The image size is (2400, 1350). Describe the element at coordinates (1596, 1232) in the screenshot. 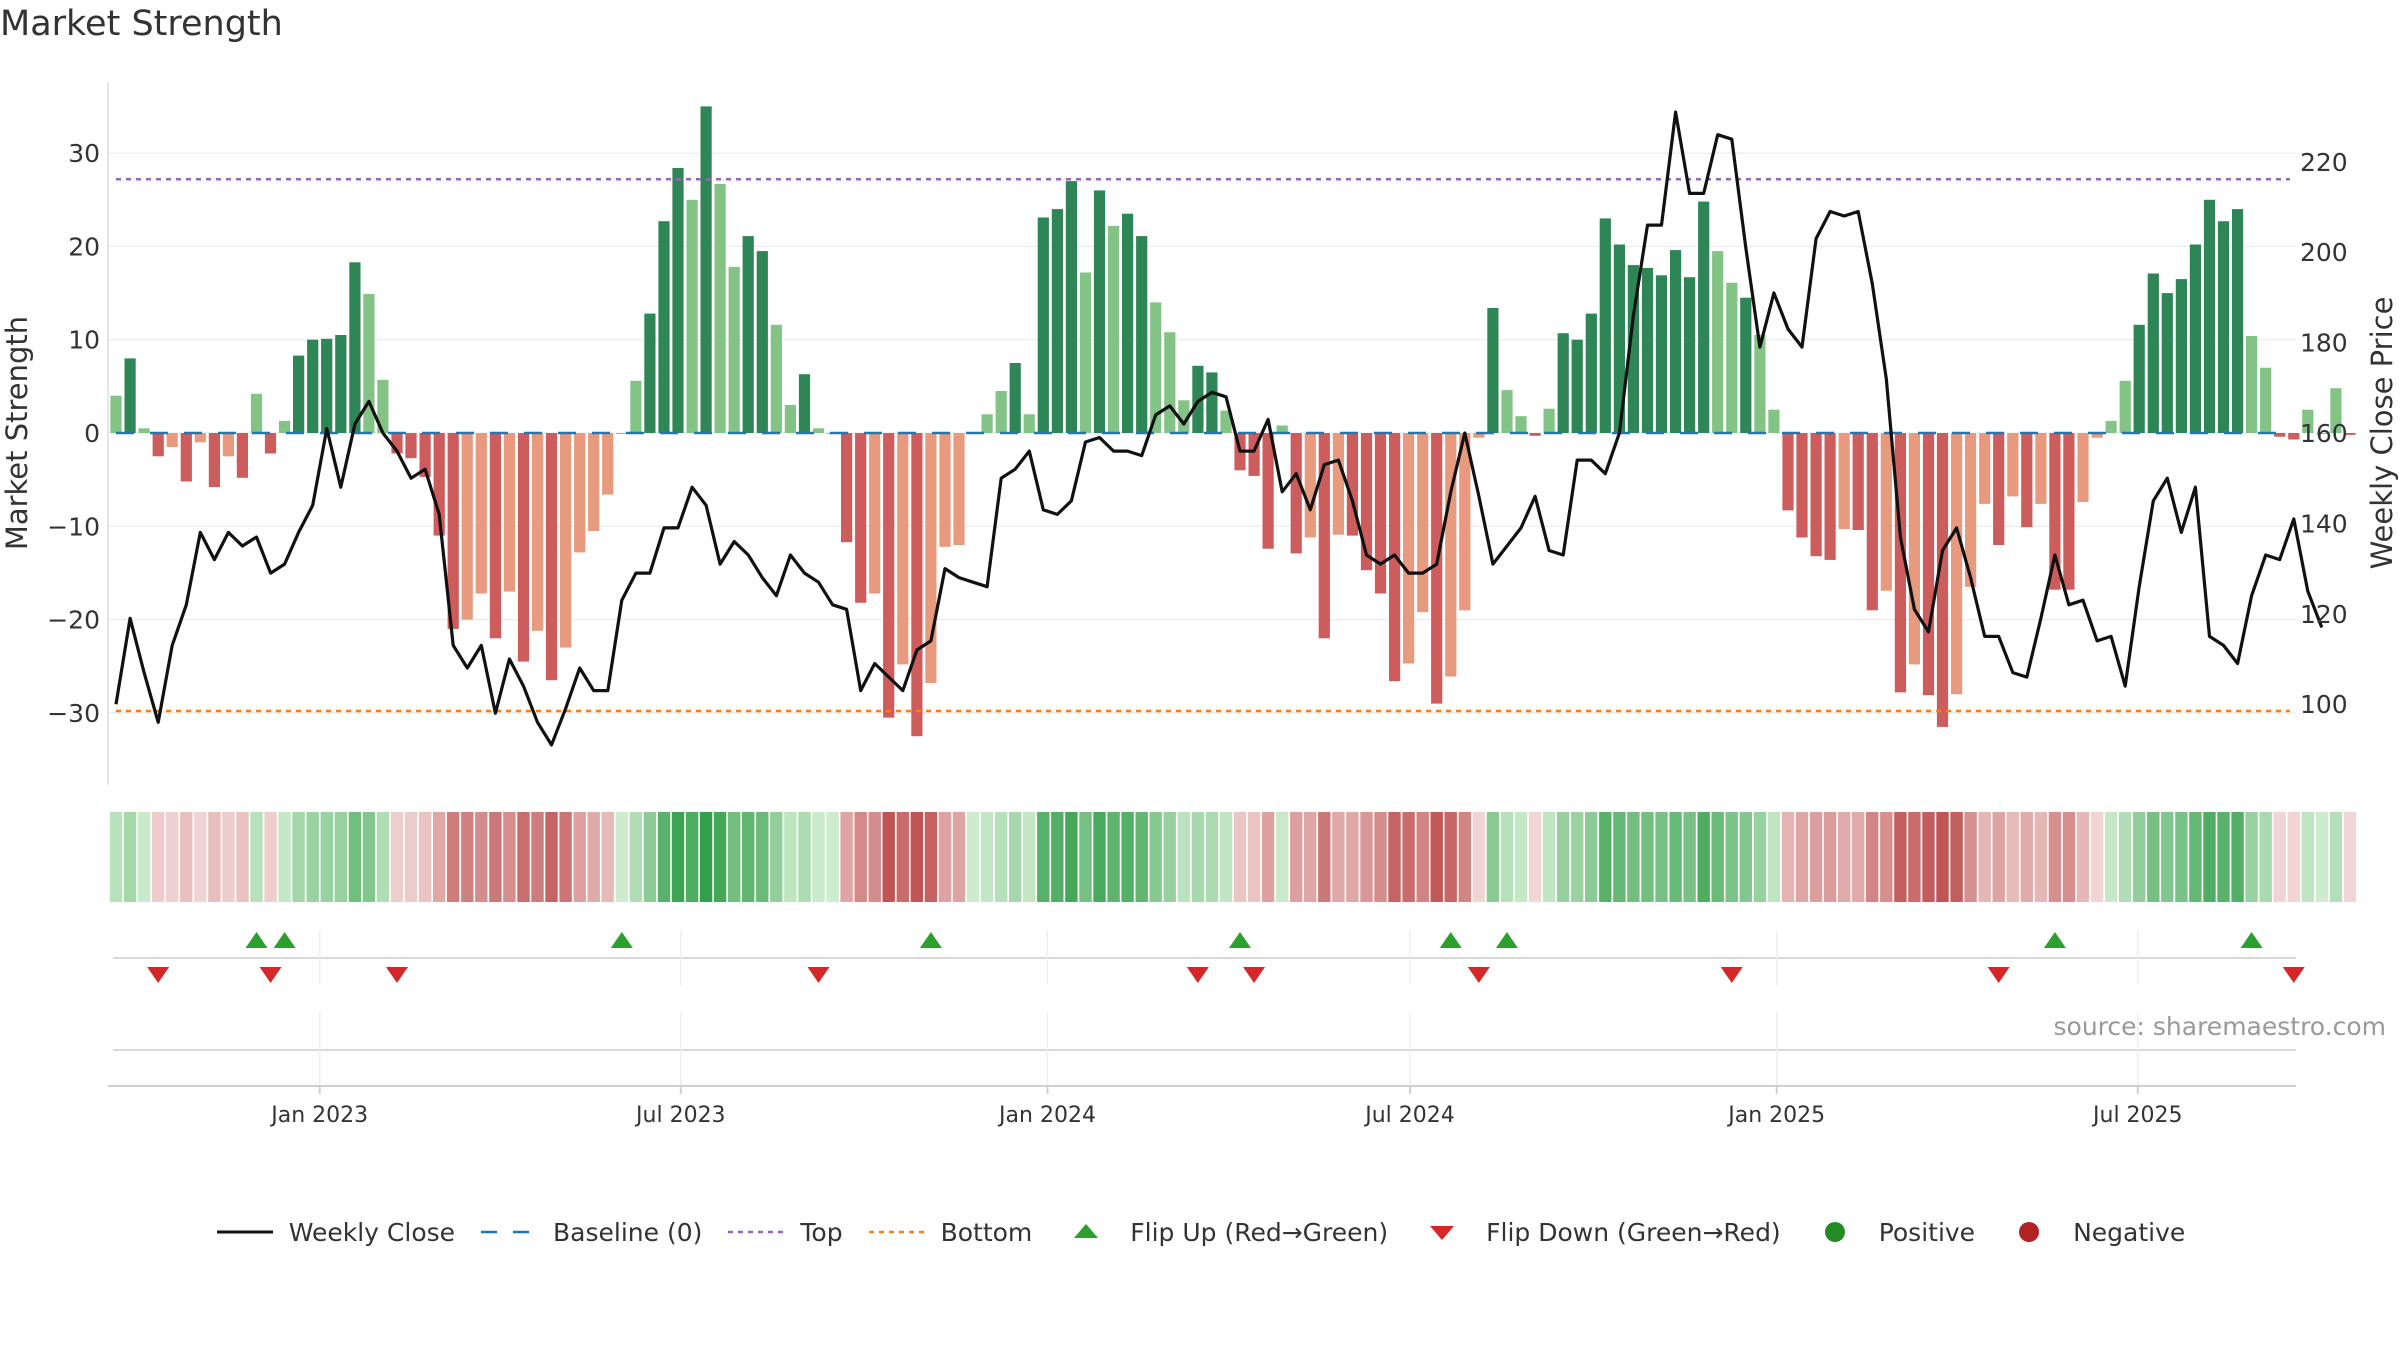

I see `legend-item-flip-down: Flip Down (Green→Red)` at that location.